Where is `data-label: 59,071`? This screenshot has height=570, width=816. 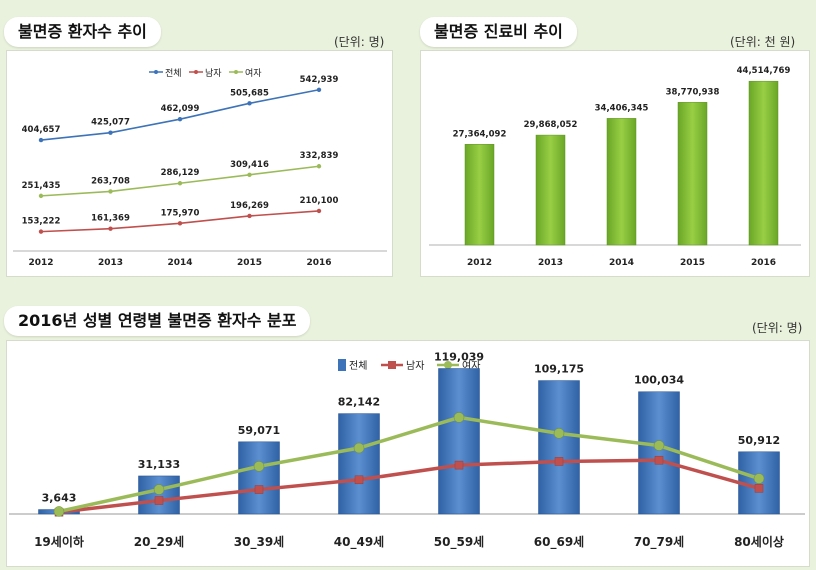 data-label: 59,071 is located at coordinates (259, 430).